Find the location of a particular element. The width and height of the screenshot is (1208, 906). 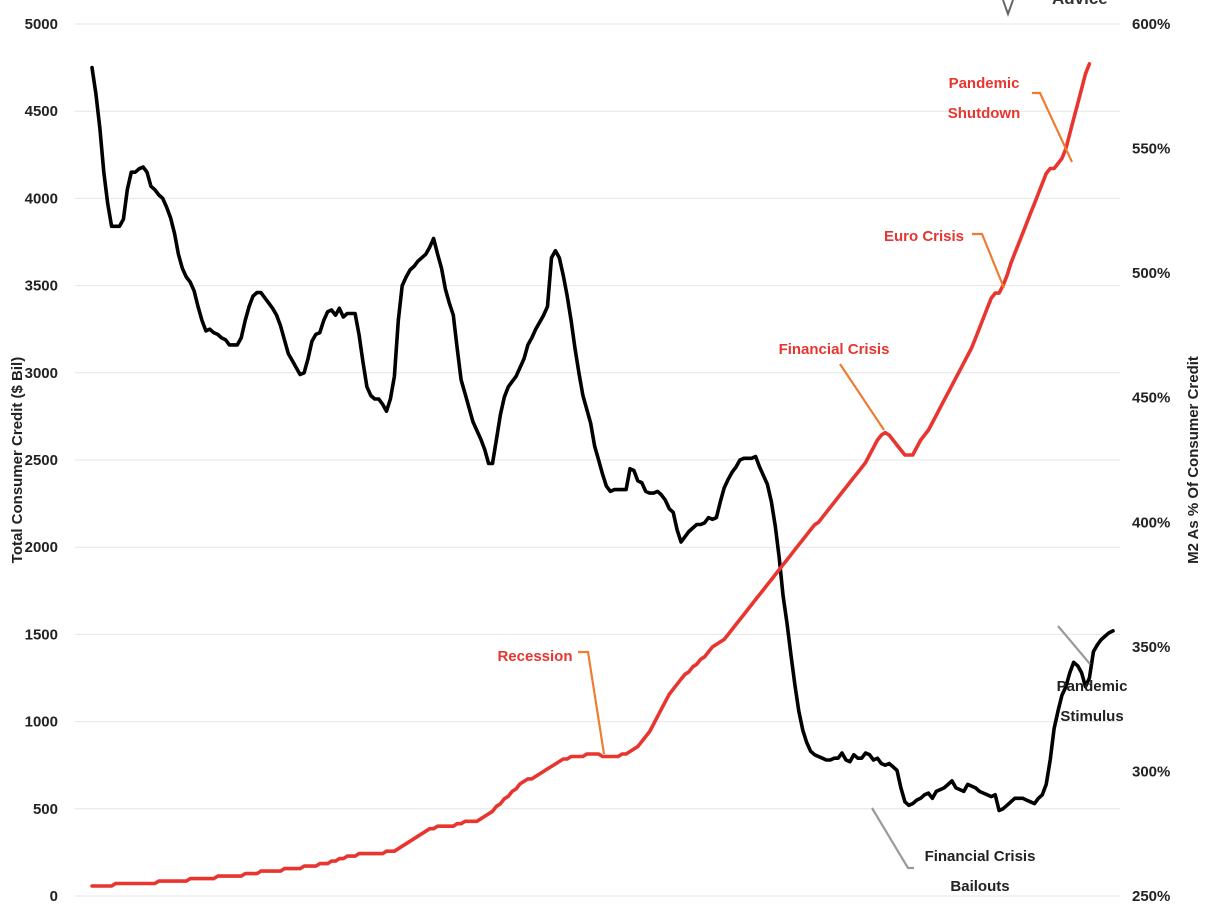

right-tick-label: 250% is located at coordinates (1151, 896).